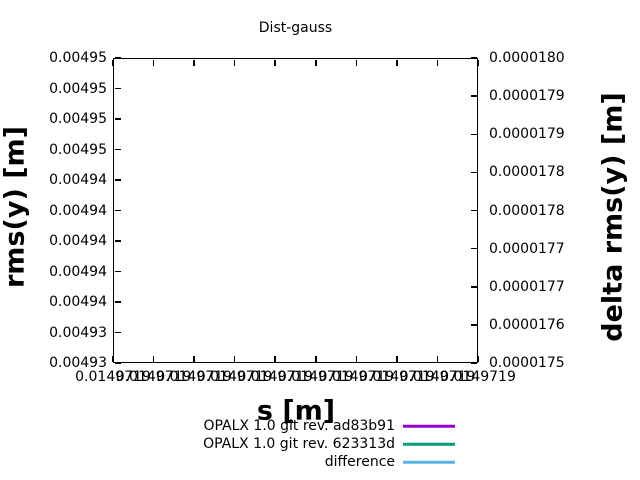  I want to click on y2-axis-label: delta rms(y) [m], so click(613, 217).